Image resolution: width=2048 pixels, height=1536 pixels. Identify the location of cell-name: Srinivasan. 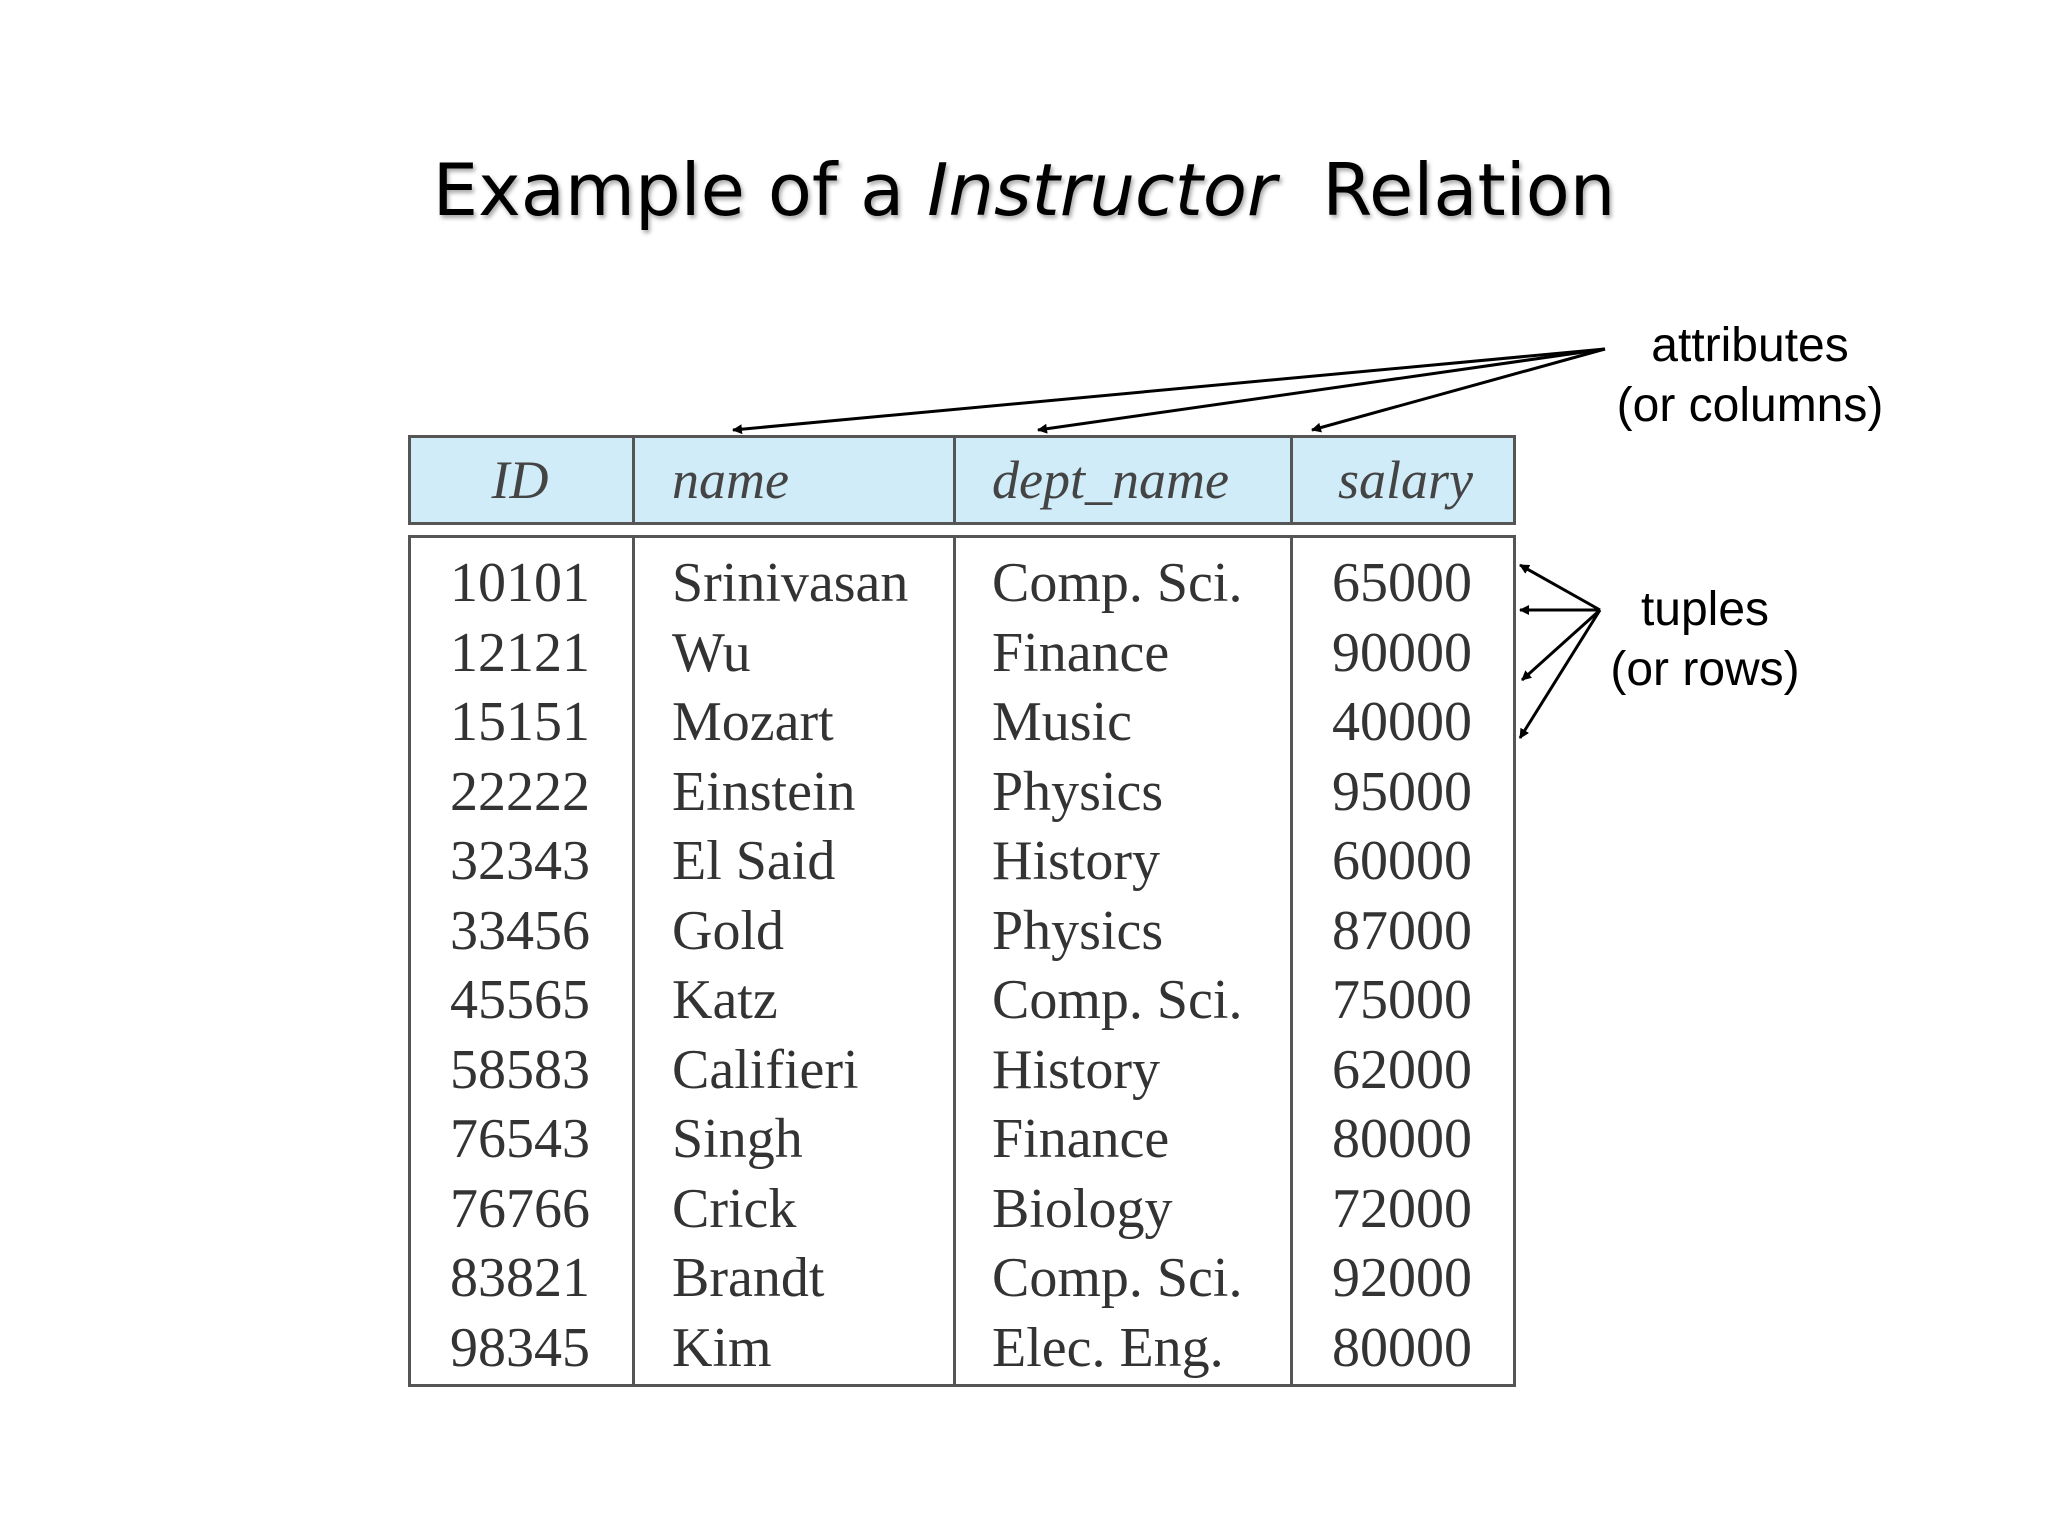
(790, 583).